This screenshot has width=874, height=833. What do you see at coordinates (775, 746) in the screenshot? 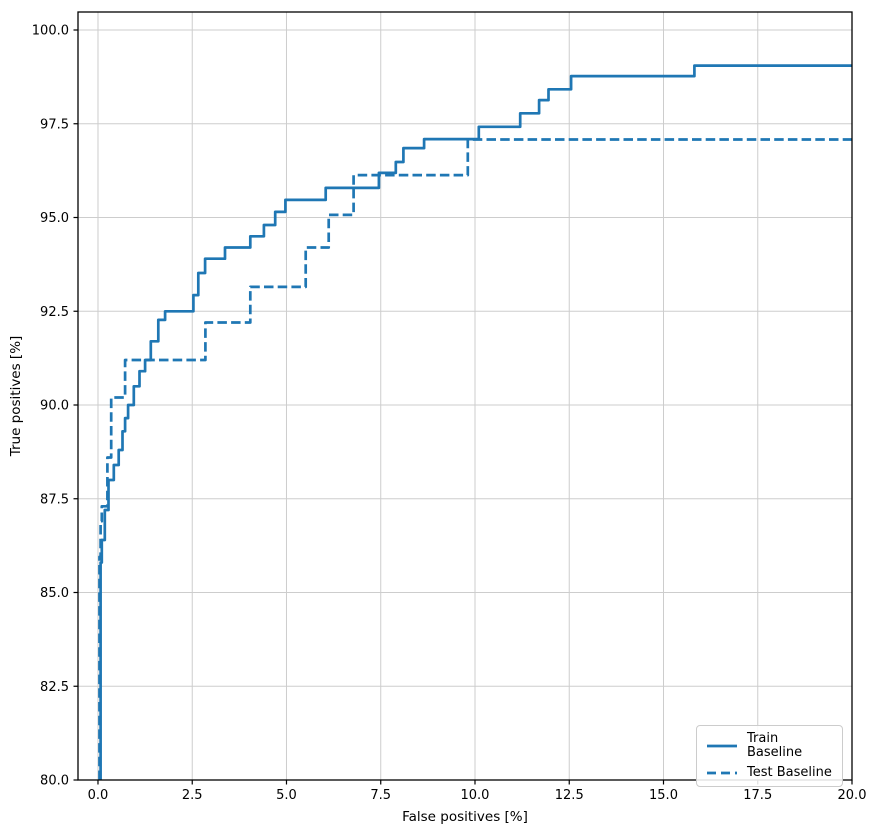
I see `legend-label-train: Train Baseline` at bounding box center [775, 746].